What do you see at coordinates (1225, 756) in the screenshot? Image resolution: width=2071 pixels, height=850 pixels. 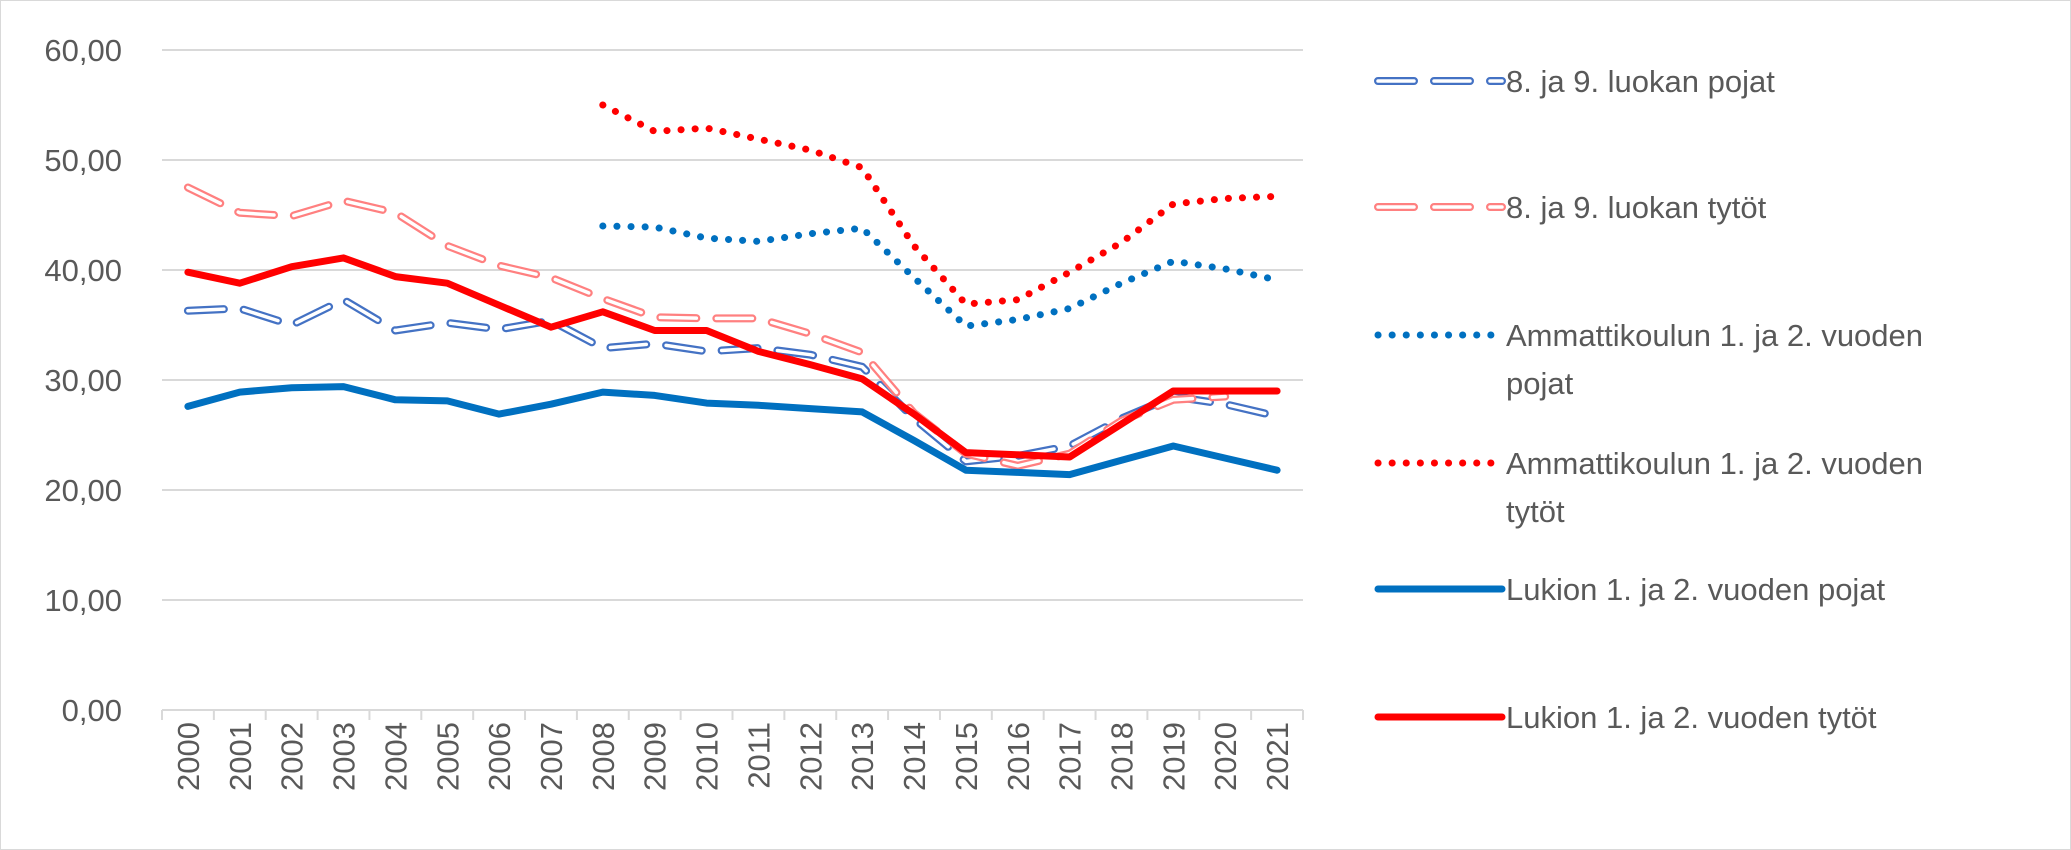 I see `x-tick-label: 2020` at bounding box center [1225, 756].